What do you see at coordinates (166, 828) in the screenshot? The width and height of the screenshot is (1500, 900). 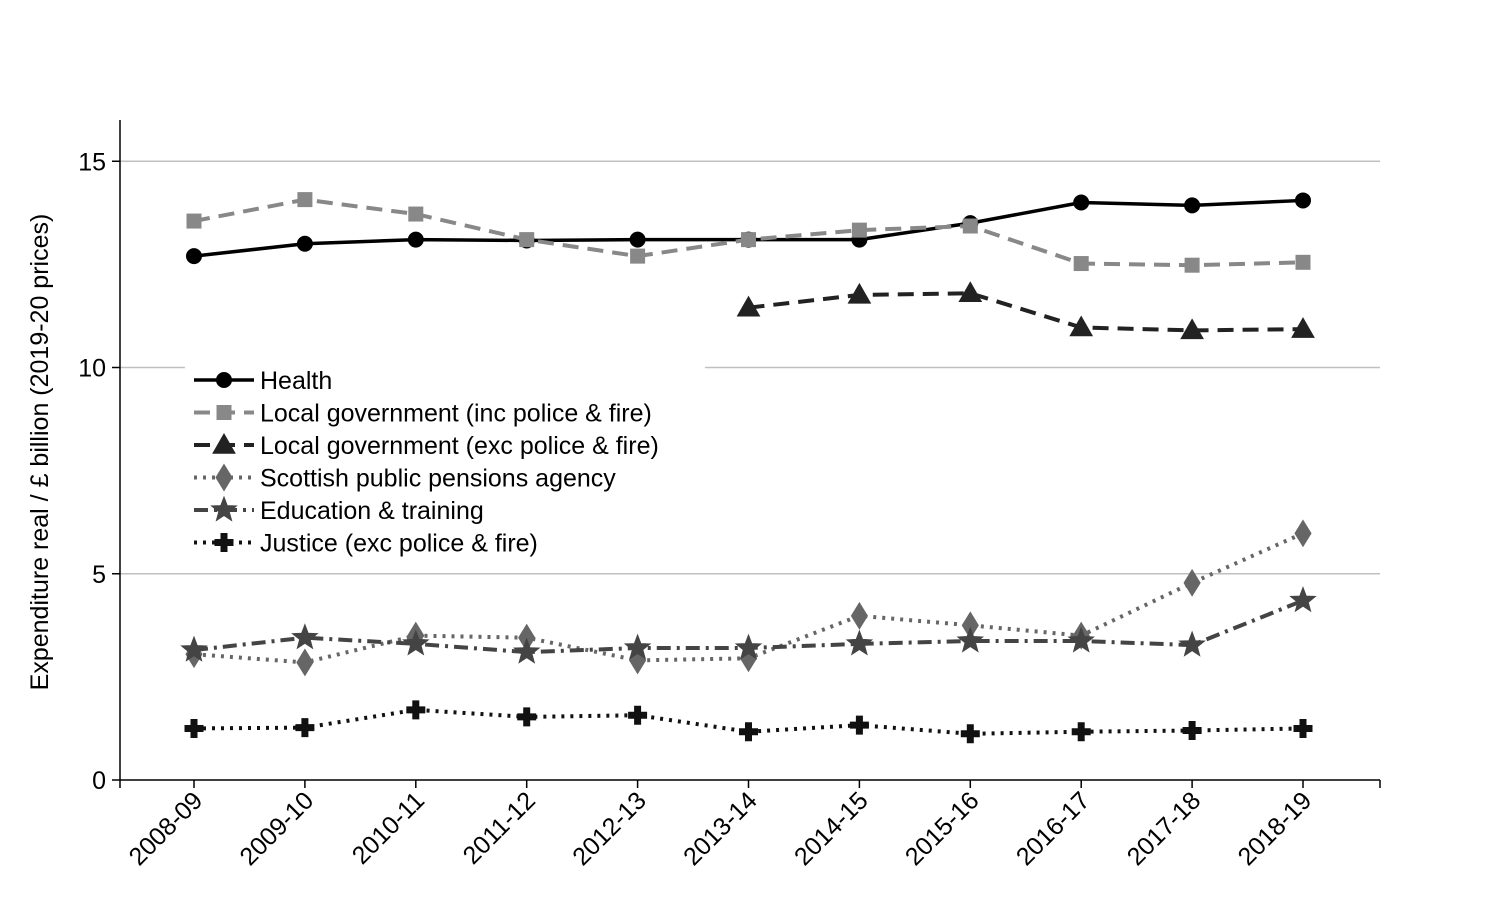 I see `x-tick-label: 2008-09` at bounding box center [166, 828].